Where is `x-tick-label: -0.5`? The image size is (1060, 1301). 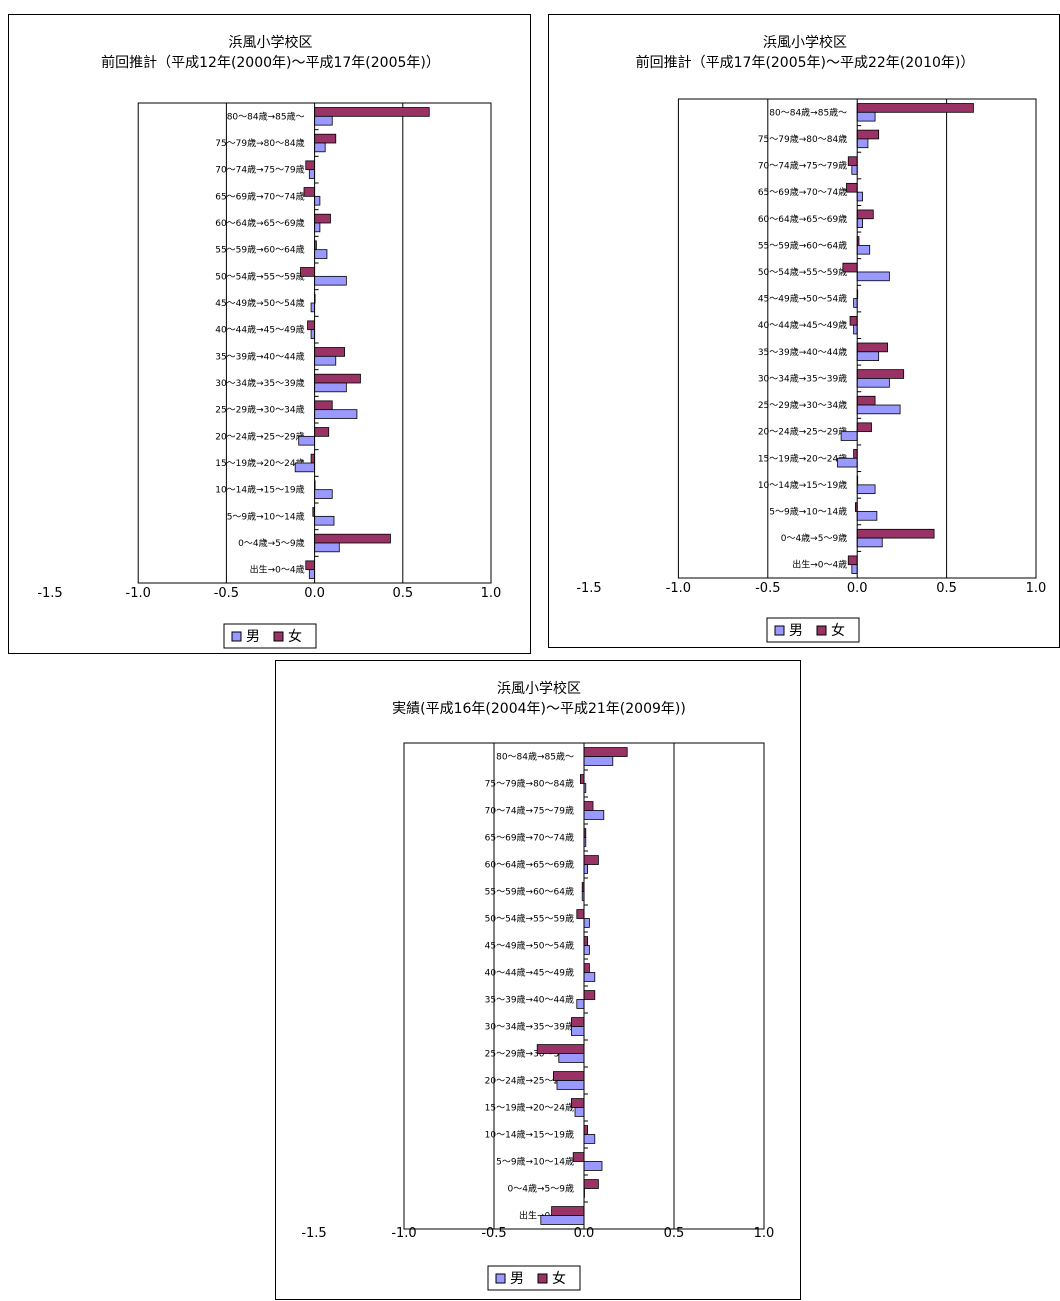
x-tick-label: -0.5 is located at coordinates (767, 588).